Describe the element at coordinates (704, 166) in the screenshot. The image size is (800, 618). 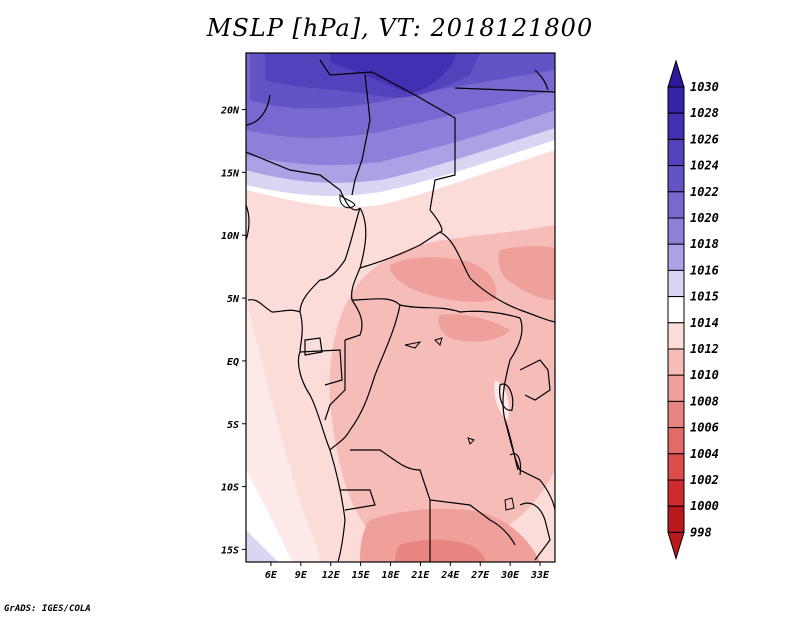
I see `colorbar-label: 1024` at that location.